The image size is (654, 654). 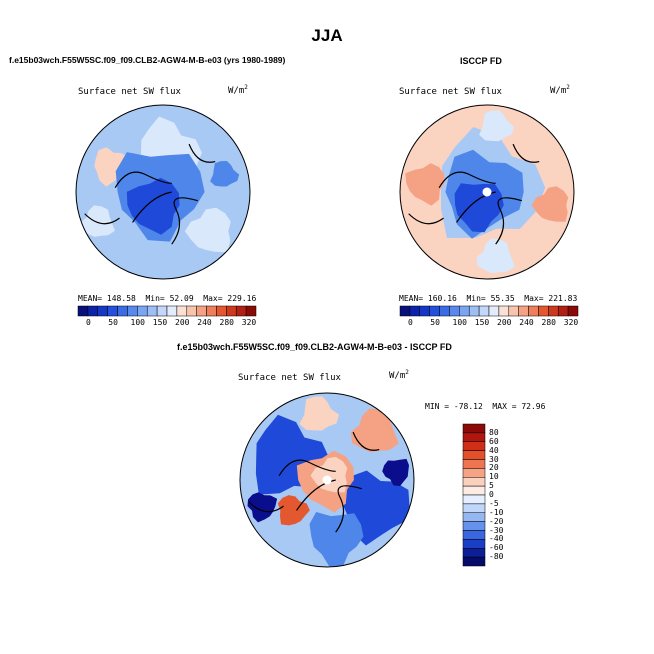 What do you see at coordinates (249, 322) in the screenshot?
I see `model-colorbar-tick-label: 320` at bounding box center [249, 322].